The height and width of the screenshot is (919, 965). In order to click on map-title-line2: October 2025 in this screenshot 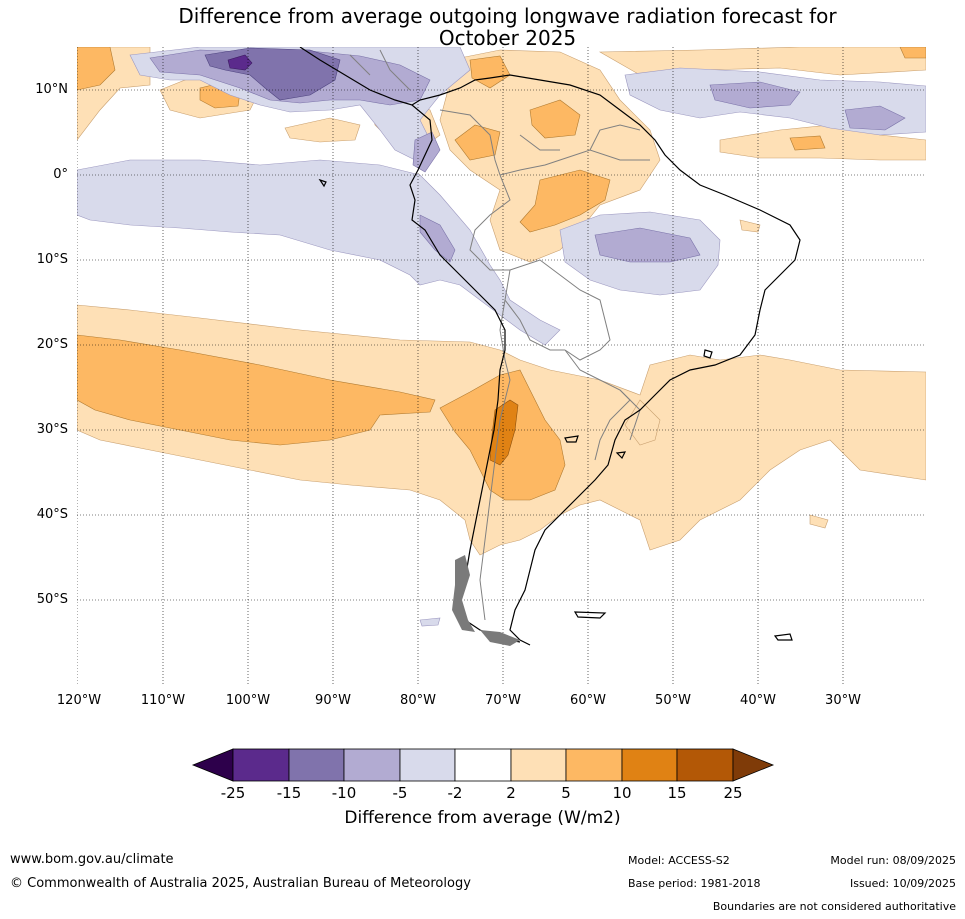, I will do `click(507, 38)`.